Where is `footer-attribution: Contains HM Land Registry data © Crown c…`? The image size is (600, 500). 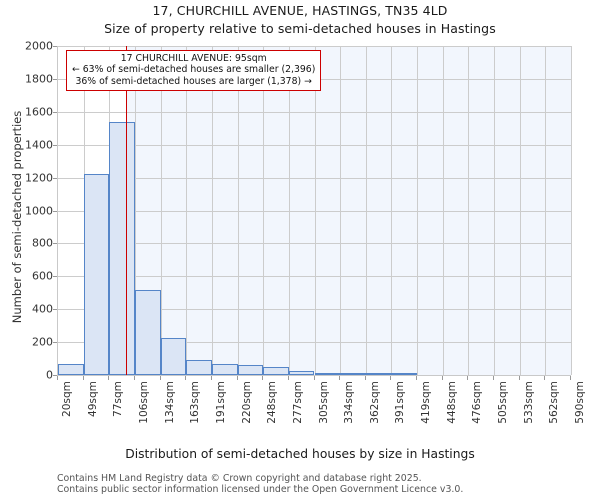 footer-attribution: Contains HM Land Registry data © Crown c… is located at coordinates (327, 484).